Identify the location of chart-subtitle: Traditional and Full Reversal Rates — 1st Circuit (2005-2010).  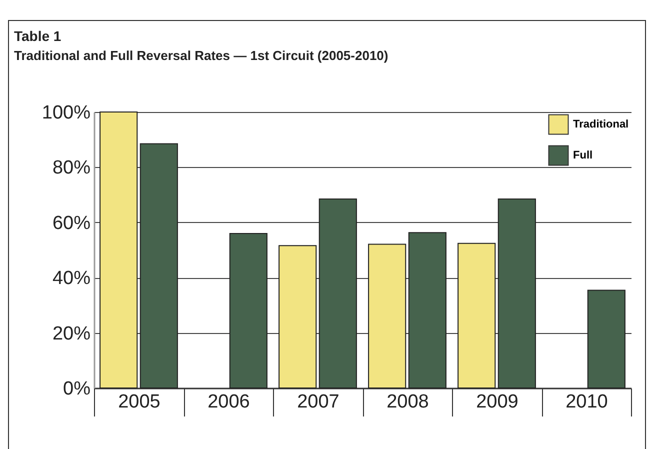
(201, 55).